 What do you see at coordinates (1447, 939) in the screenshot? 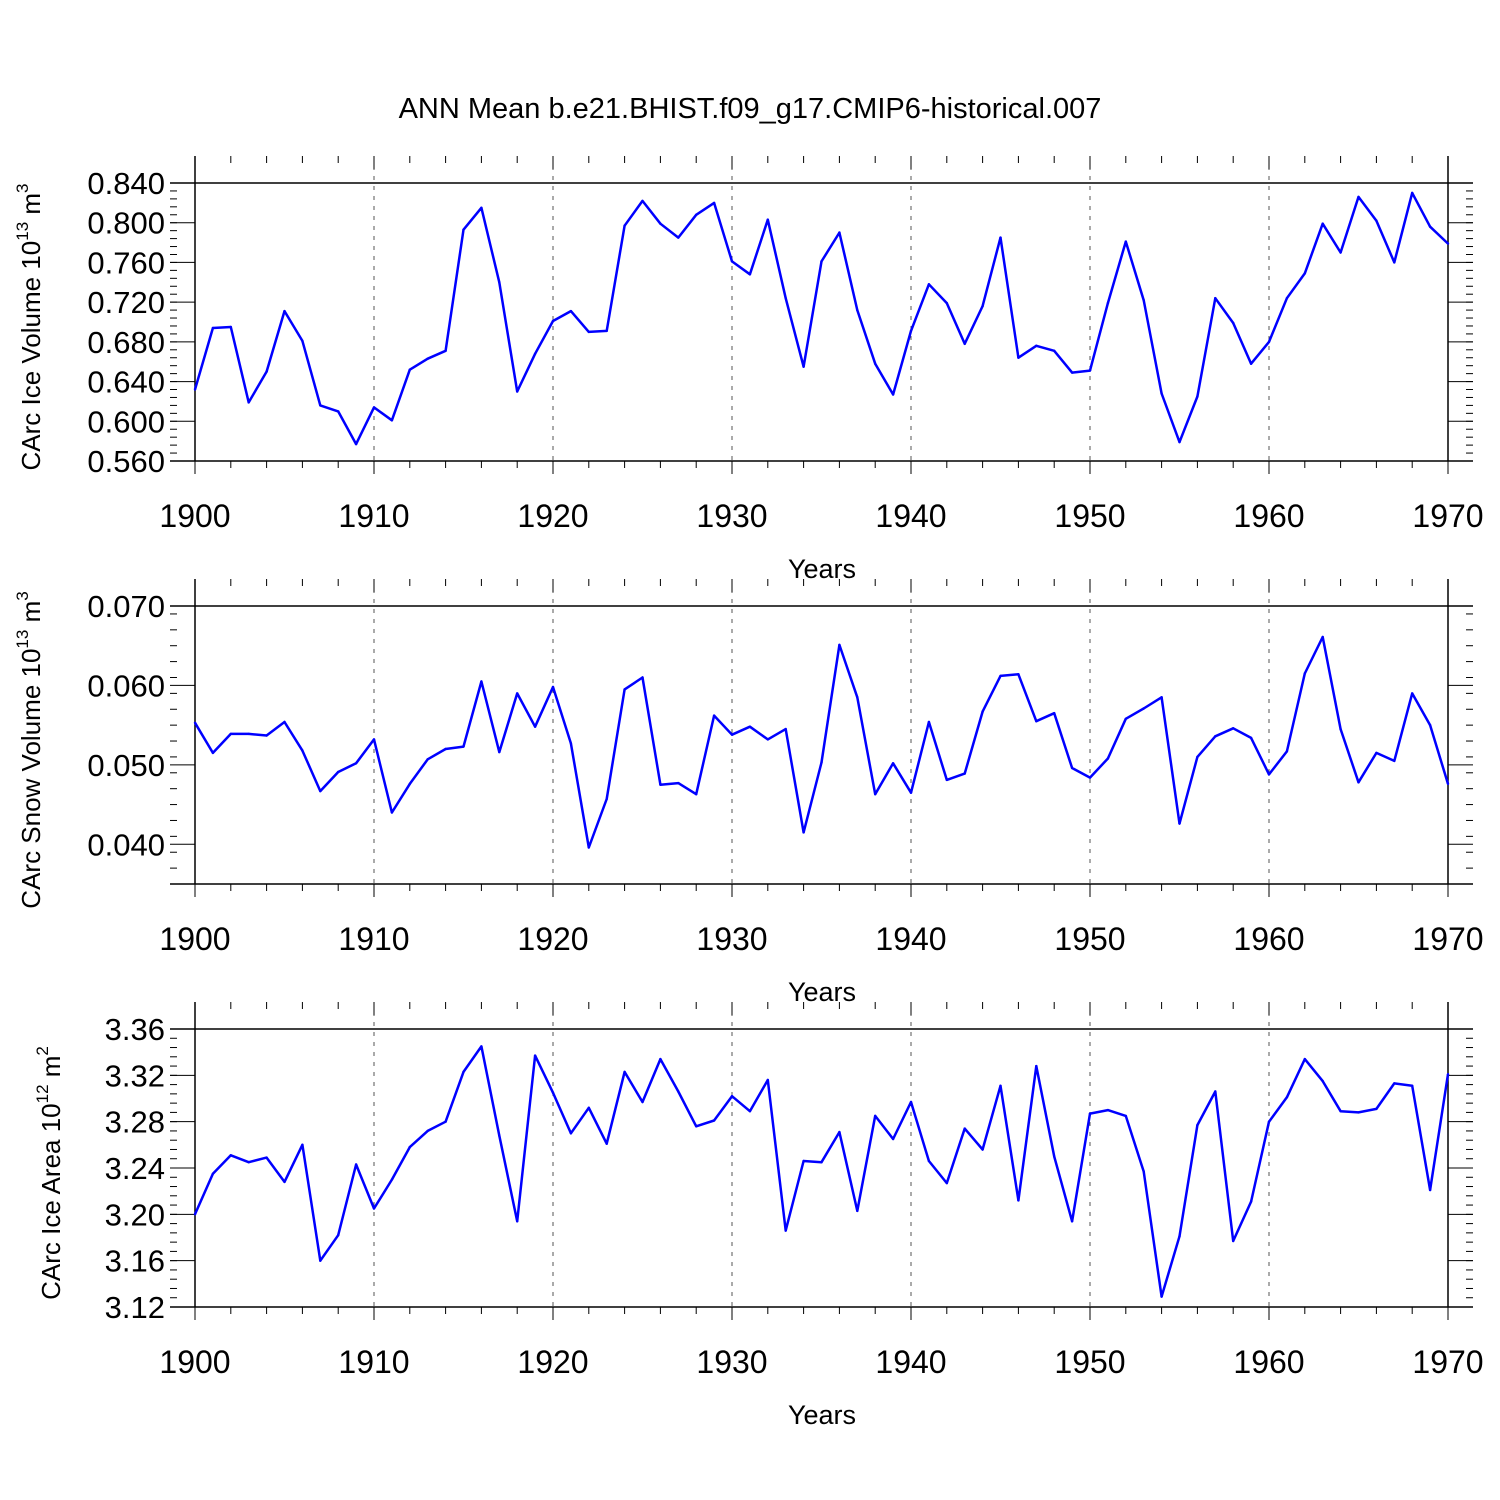
I see `x-tick-label: 1970` at bounding box center [1447, 939].